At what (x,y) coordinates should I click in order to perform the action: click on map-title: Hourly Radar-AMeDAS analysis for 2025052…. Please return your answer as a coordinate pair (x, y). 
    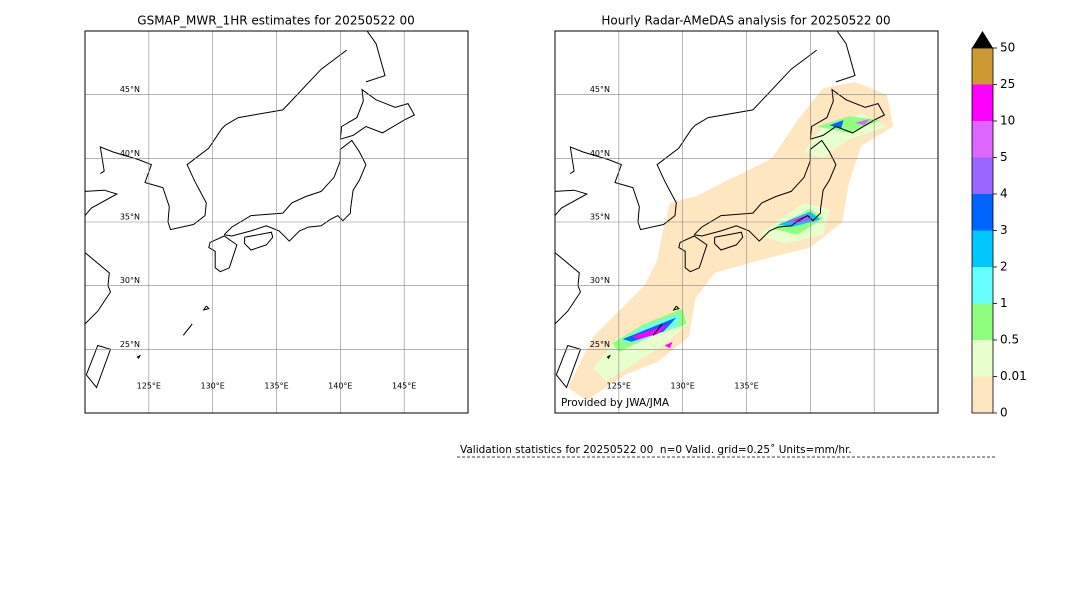
    Looking at the image, I should click on (745, 21).